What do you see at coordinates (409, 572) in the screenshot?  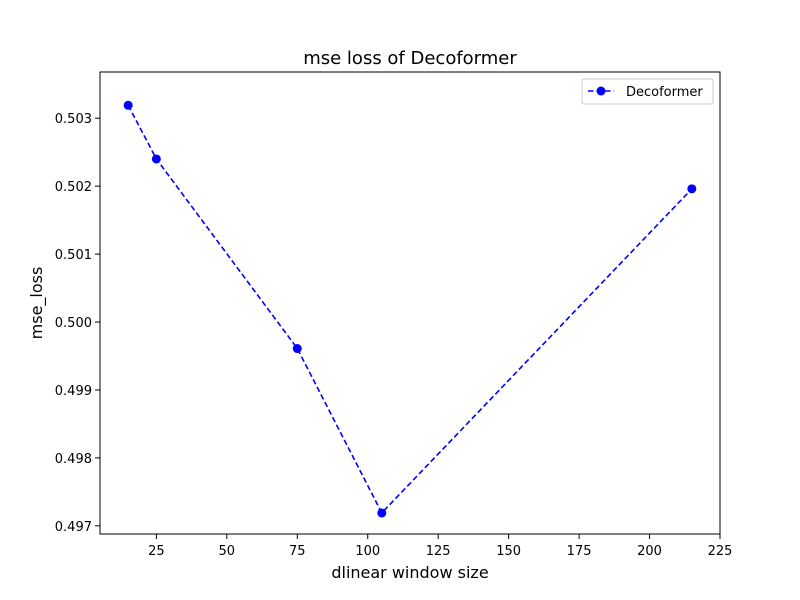 I see `x-axis-label: dlinear window size` at bounding box center [409, 572].